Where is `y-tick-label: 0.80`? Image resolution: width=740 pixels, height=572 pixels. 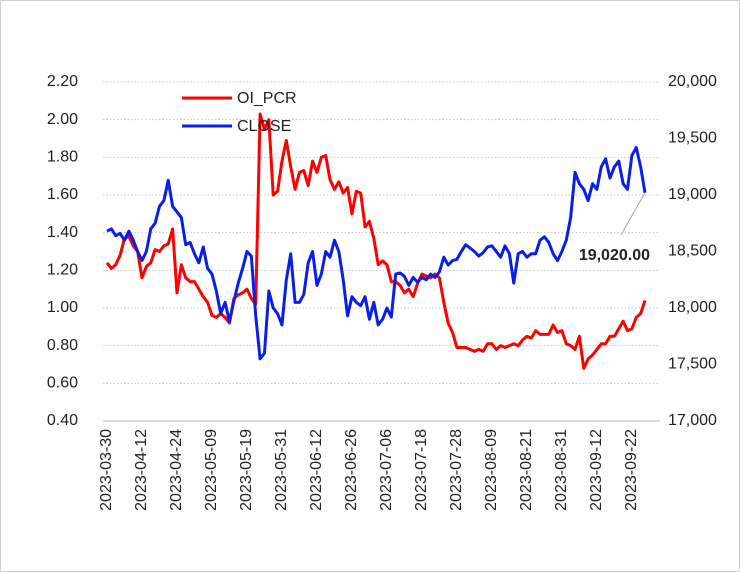 y-tick-label: 0.80 is located at coordinates (62, 345).